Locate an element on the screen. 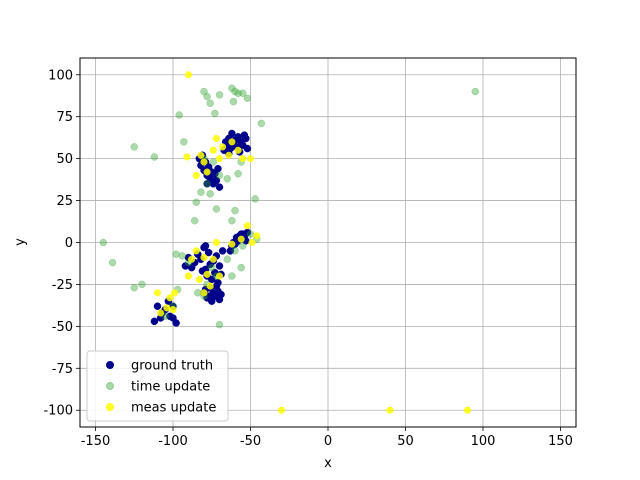 Image resolution: width=640 pixels, height=480 pixels. legend-box is located at coordinates (157, 386).